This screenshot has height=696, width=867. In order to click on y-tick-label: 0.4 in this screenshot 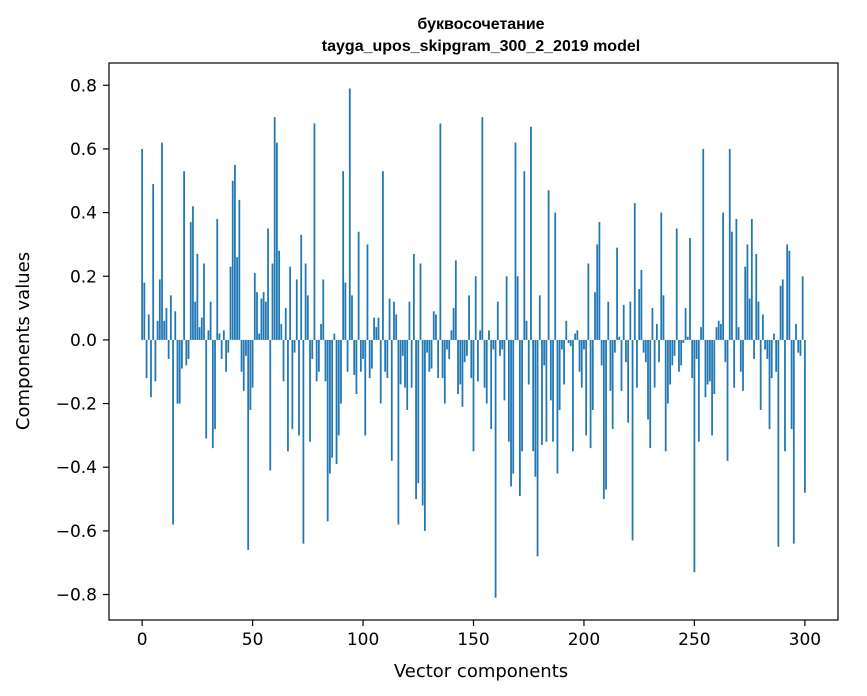, I will do `click(83, 214)`.